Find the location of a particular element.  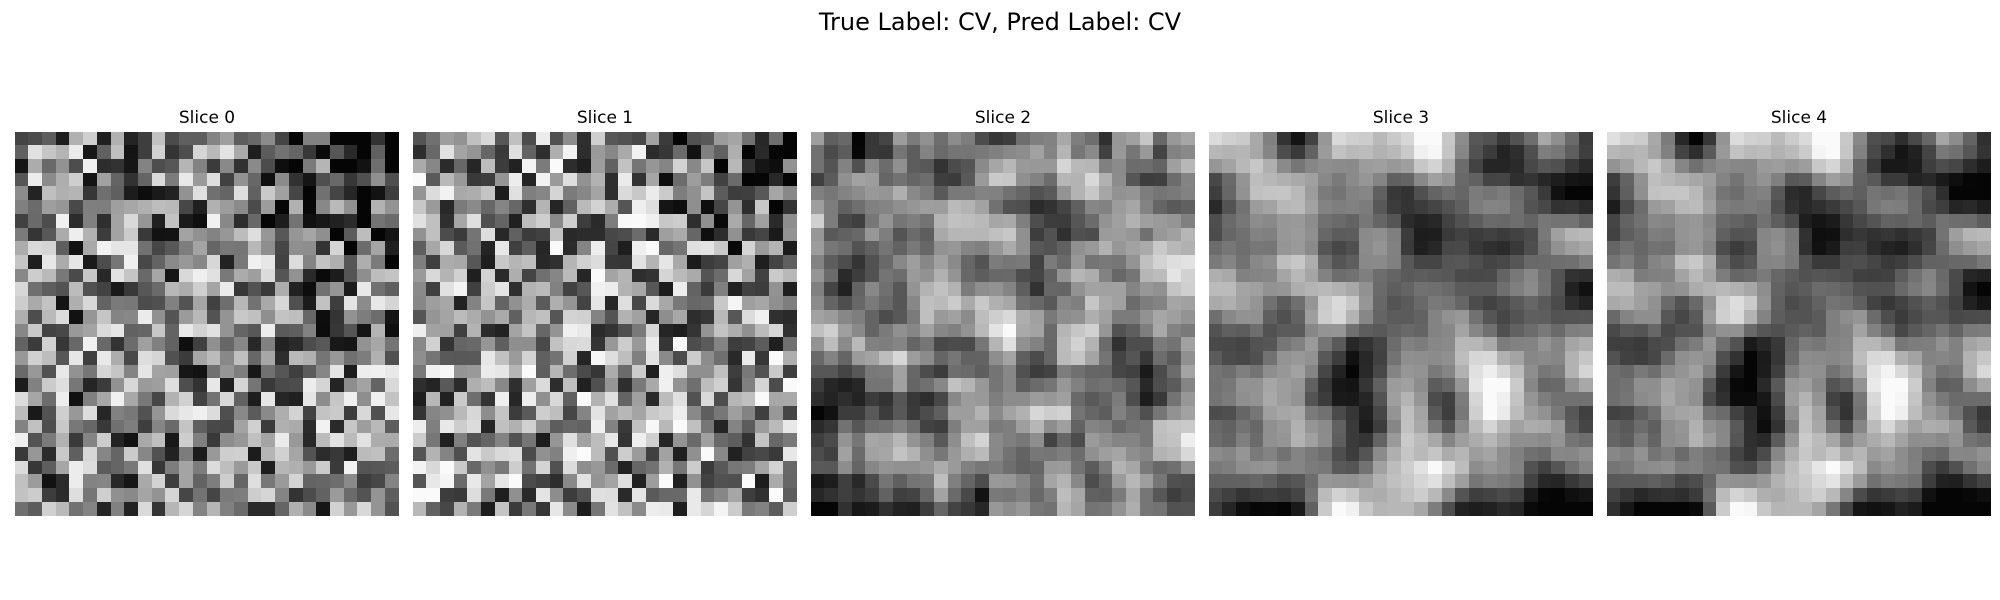

slice-title-3: Slice 3 is located at coordinates (1401, 118).